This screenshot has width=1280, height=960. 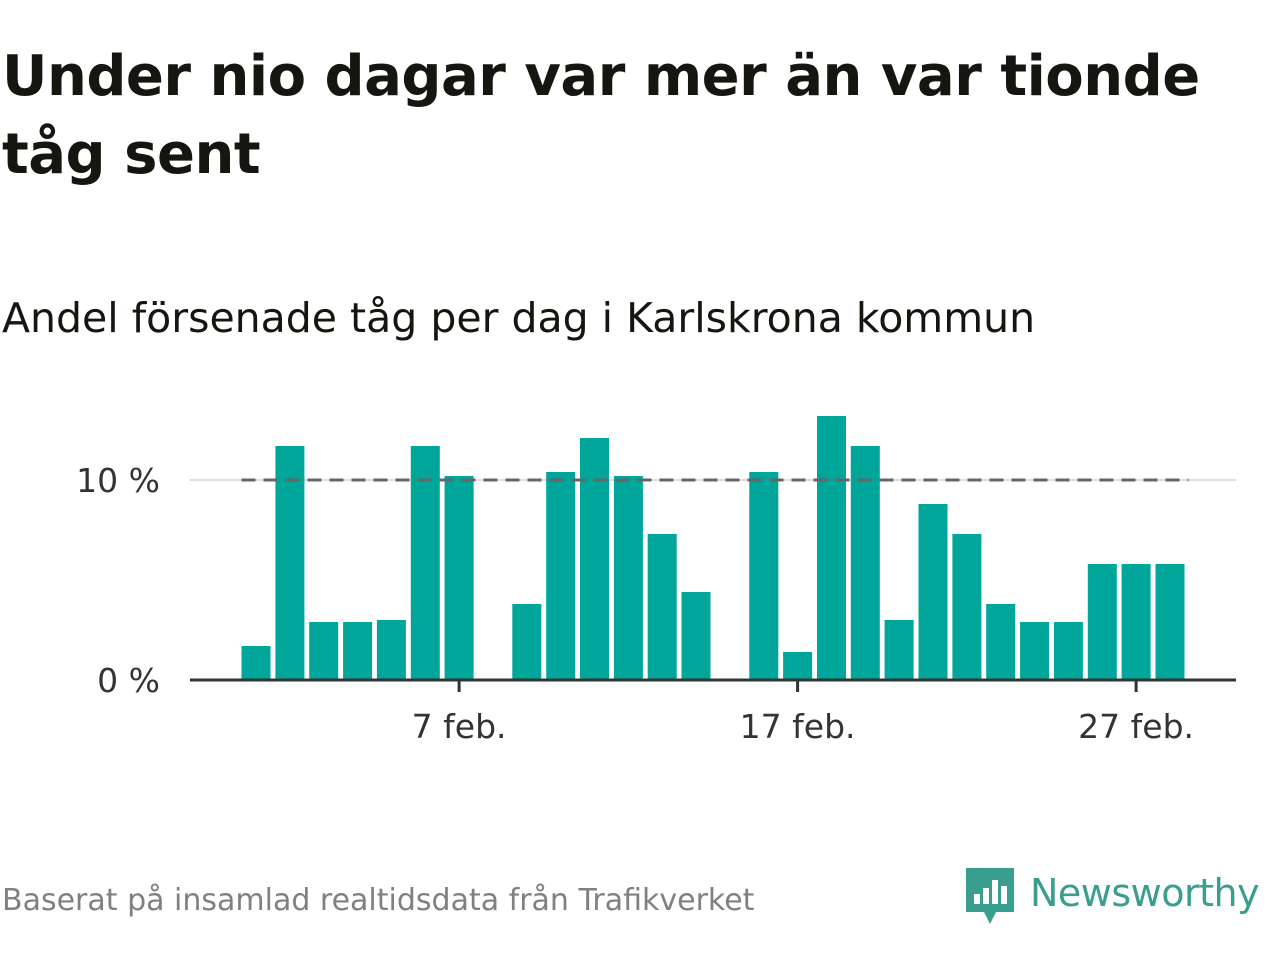 I want to click on newsworthy-logo: Newsworthy, so click(x=1112, y=896).